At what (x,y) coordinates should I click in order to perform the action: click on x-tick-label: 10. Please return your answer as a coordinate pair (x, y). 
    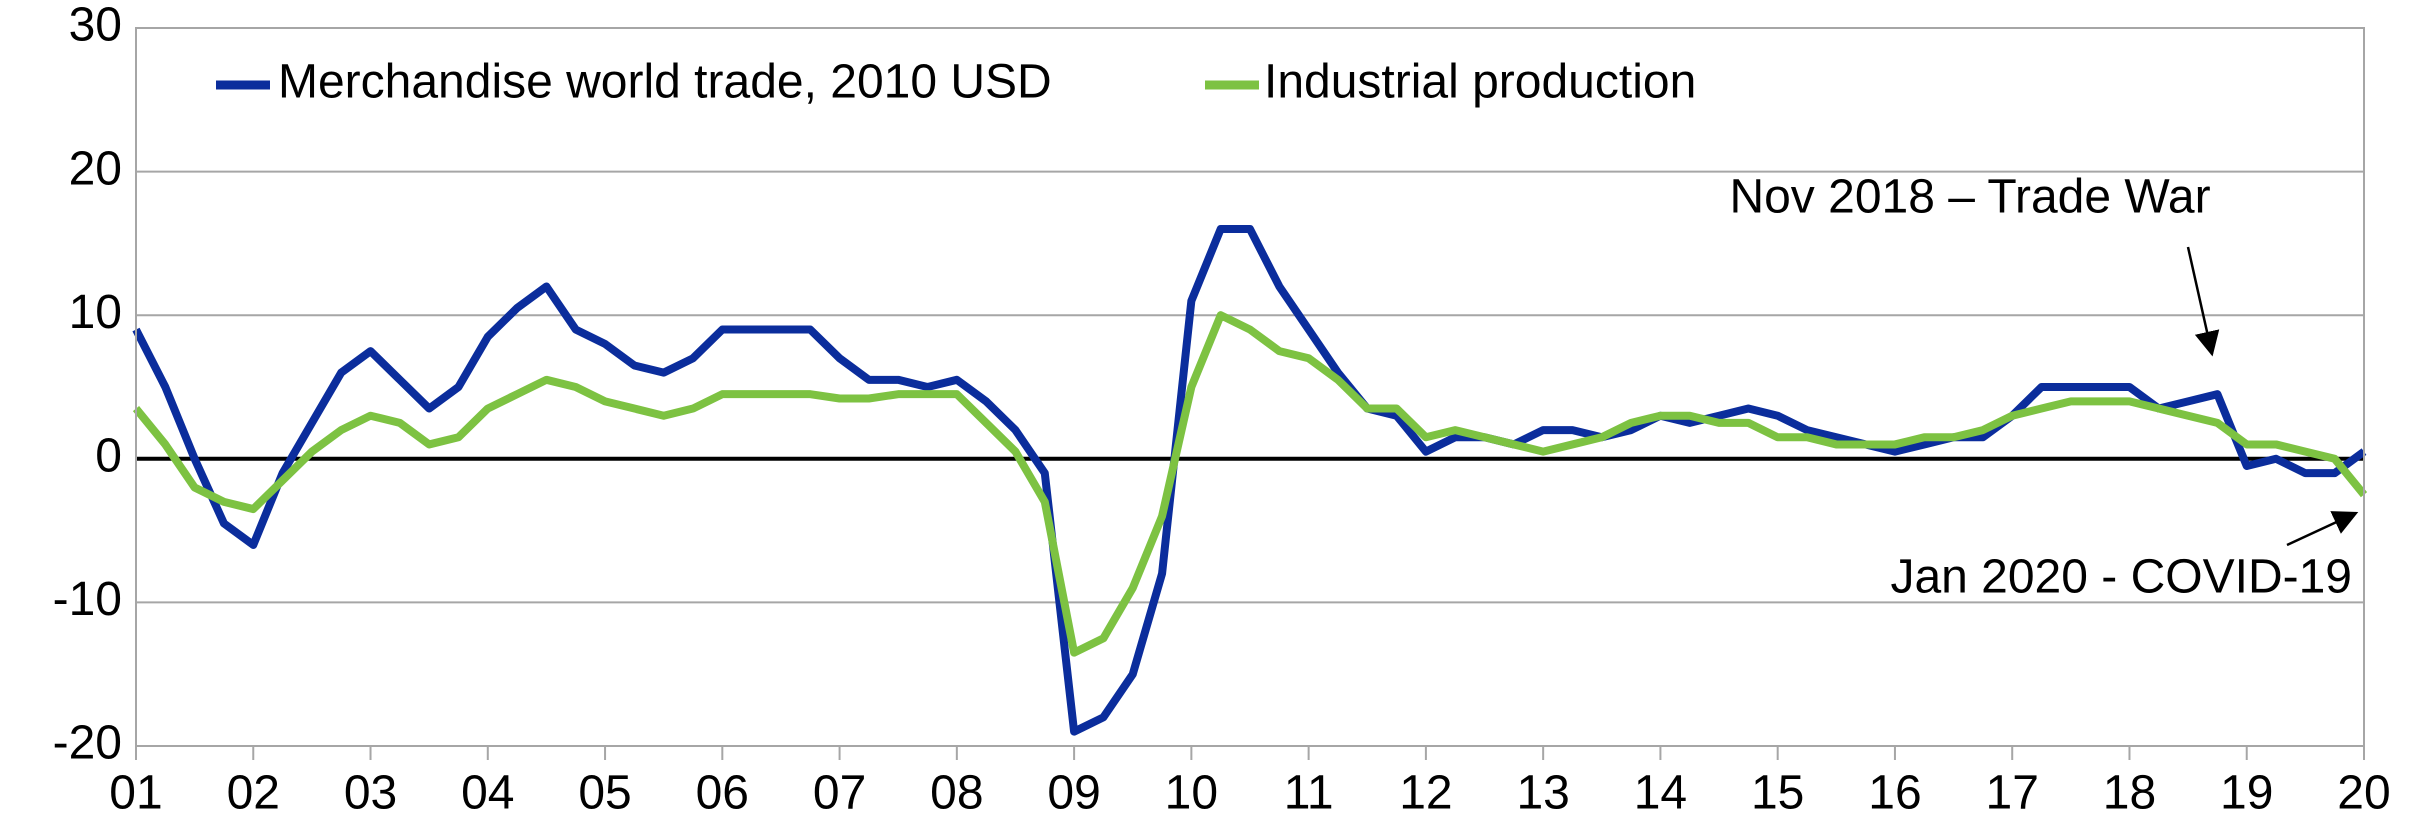
    Looking at the image, I should click on (1191, 793).